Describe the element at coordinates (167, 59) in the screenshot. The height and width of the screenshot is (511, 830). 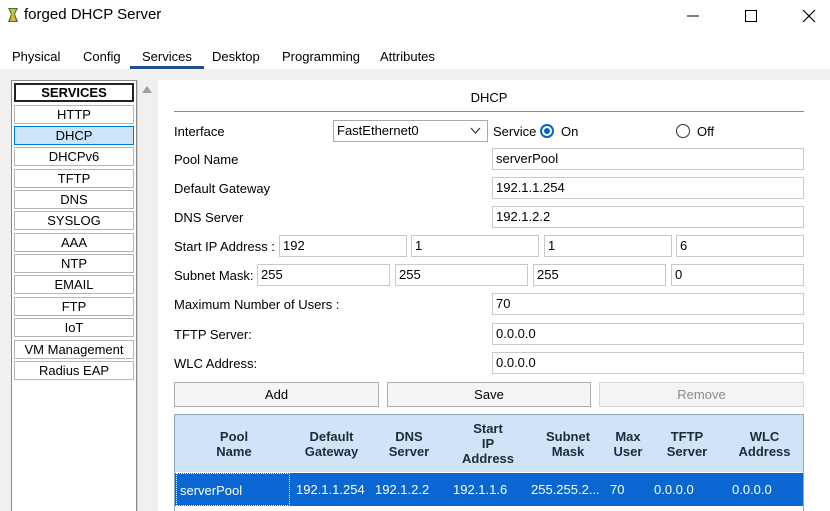
I see `tab-services: Services` at that location.